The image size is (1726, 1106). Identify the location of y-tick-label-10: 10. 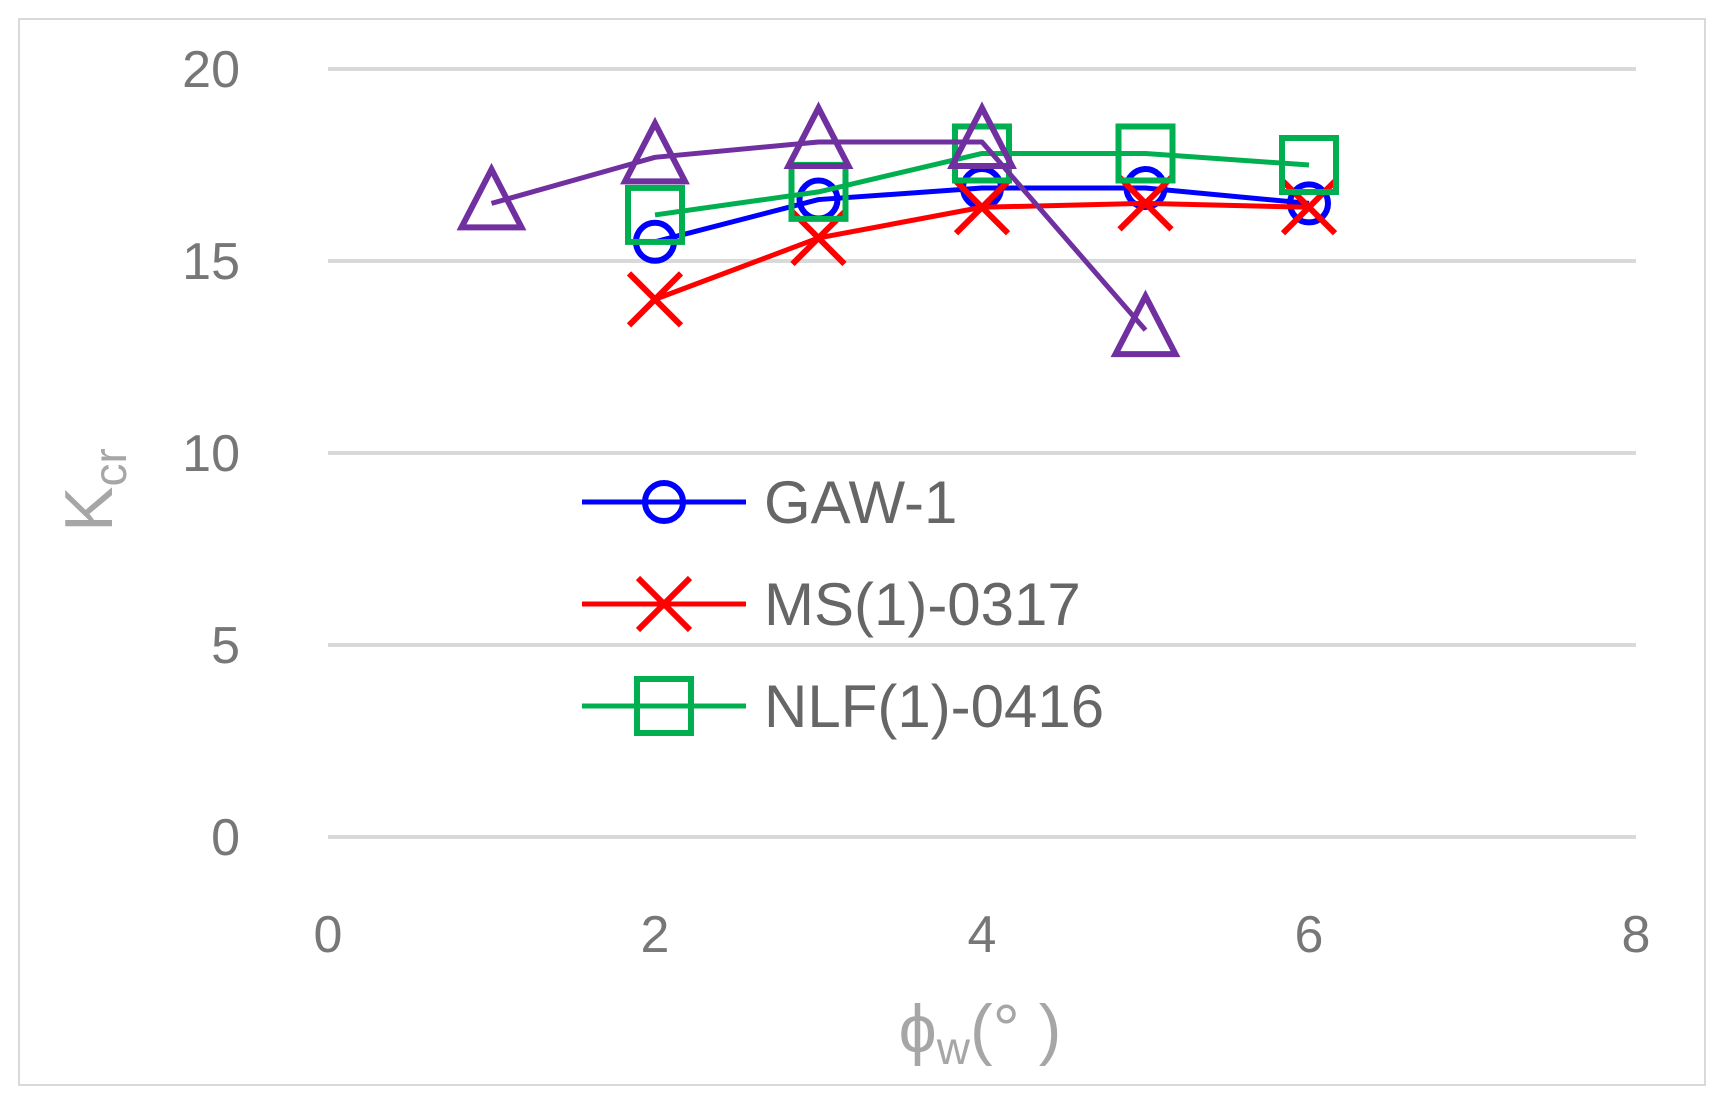
(211, 454).